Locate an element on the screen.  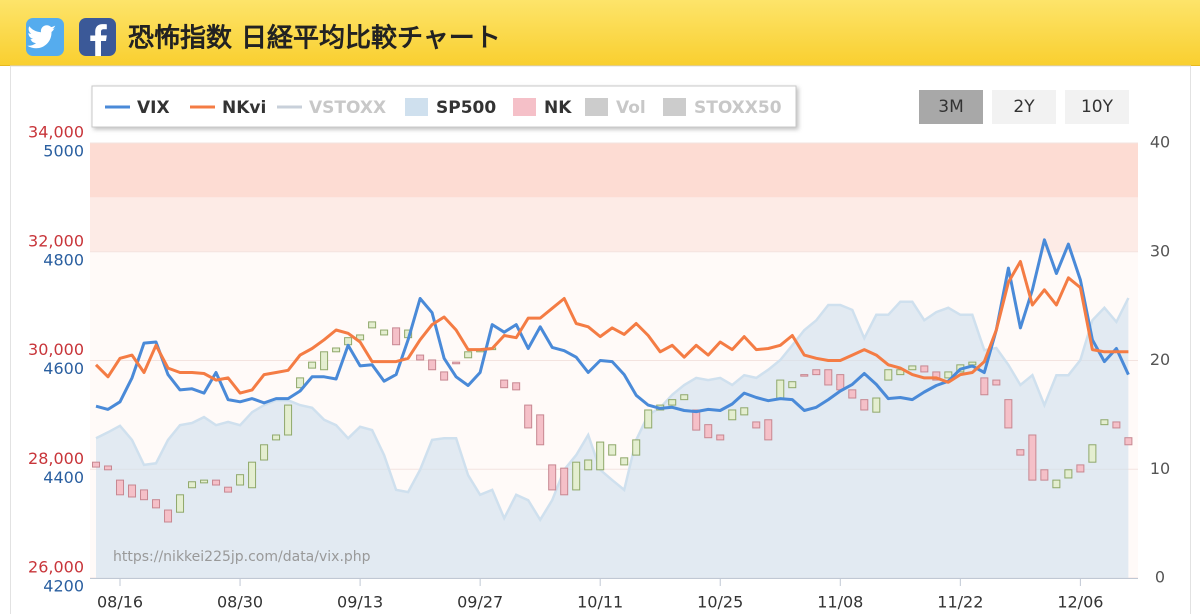
x-tick-label: 11/08 is located at coordinates (840, 602).